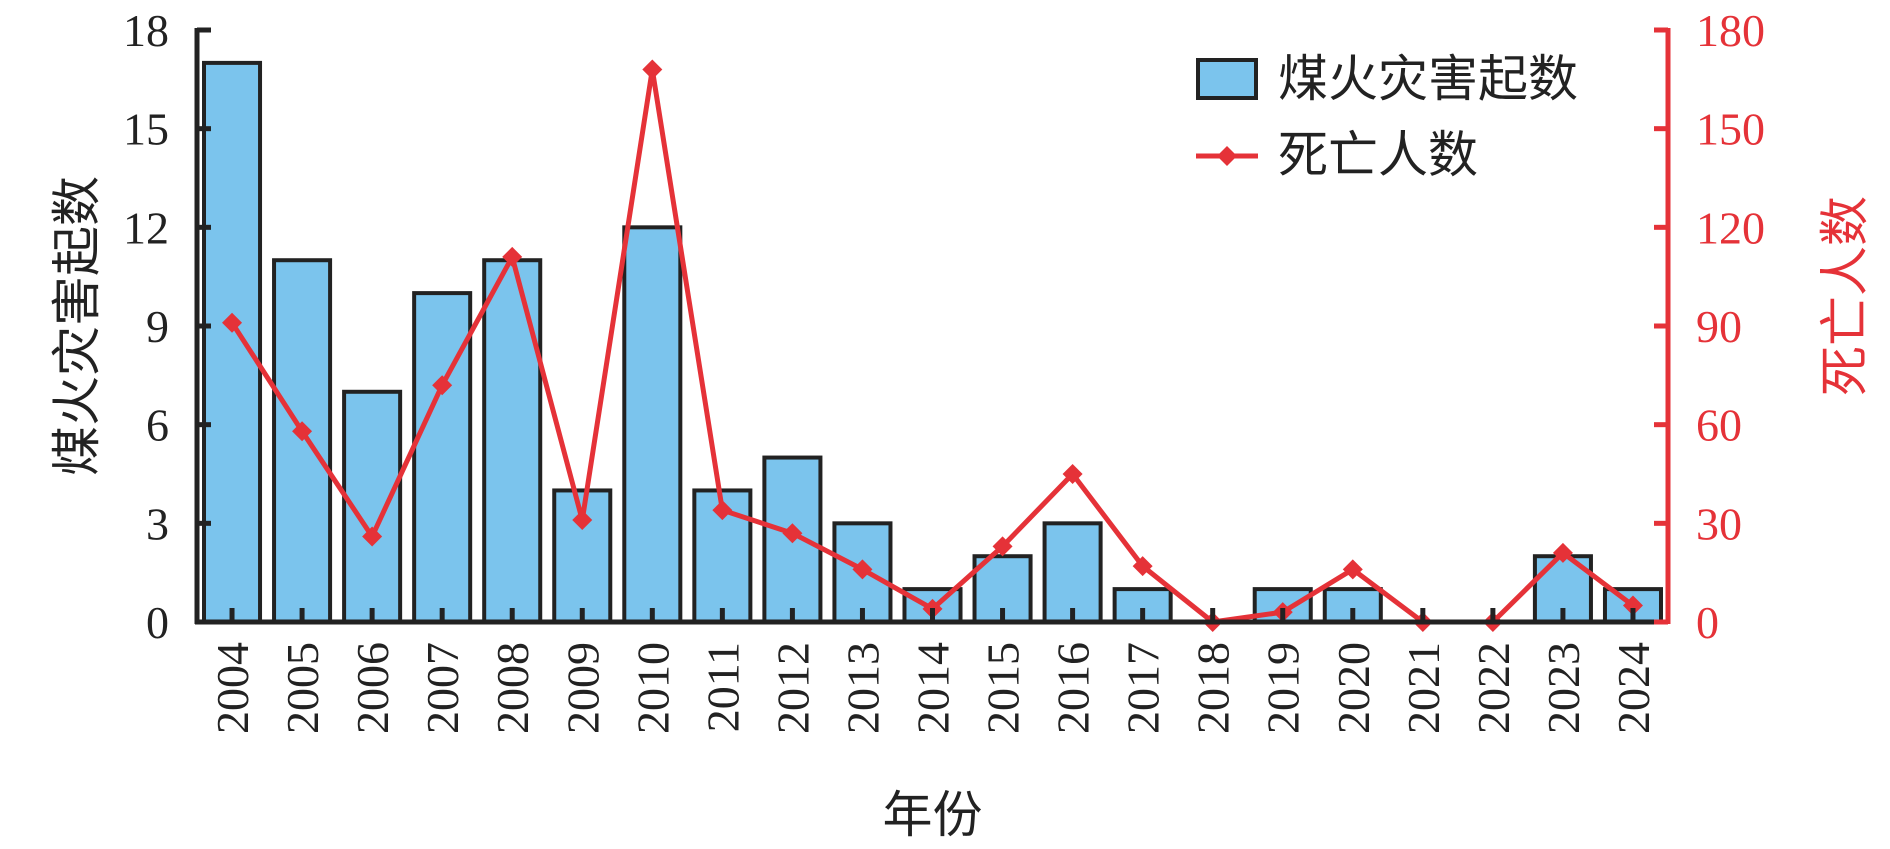 This screenshot has width=1890, height=849. I want to click on x-tick-label: 2021, so click(1423, 688).